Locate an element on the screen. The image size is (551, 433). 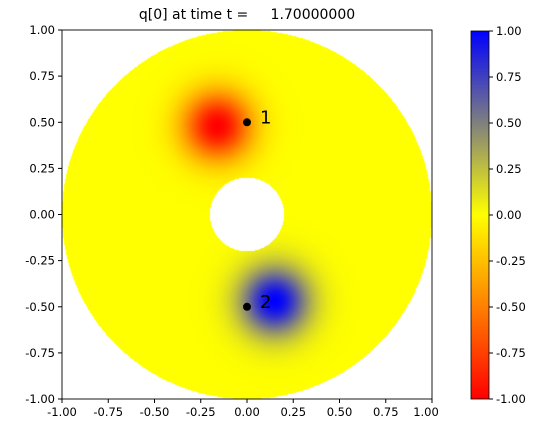
y-tick-label: 0.25 is located at coordinates (42, 168).